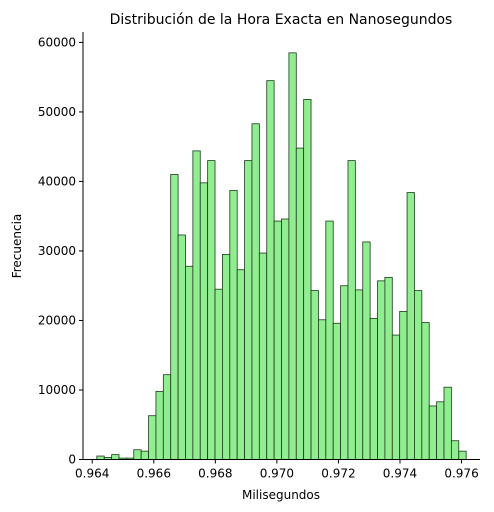  I want to click on x-tick-label: 0.966, so click(154, 474).